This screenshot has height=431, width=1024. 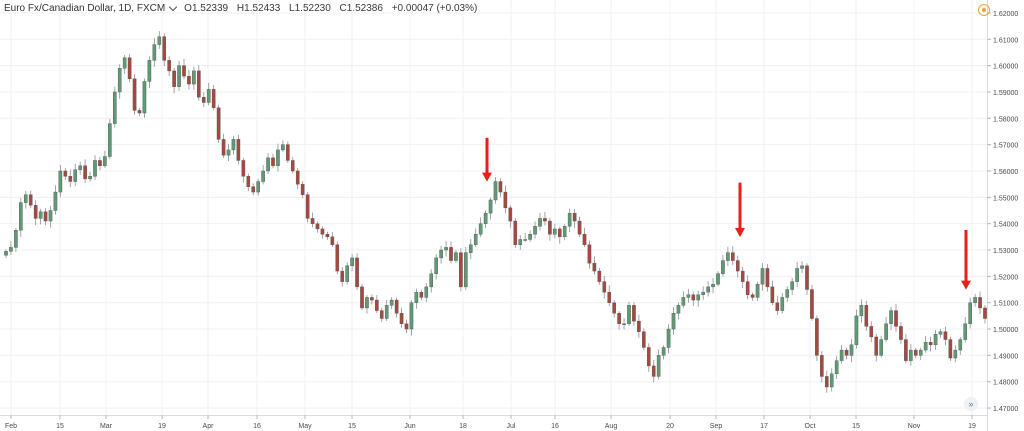 I want to click on y-tick-label: 1.59000, so click(x=1005, y=93).